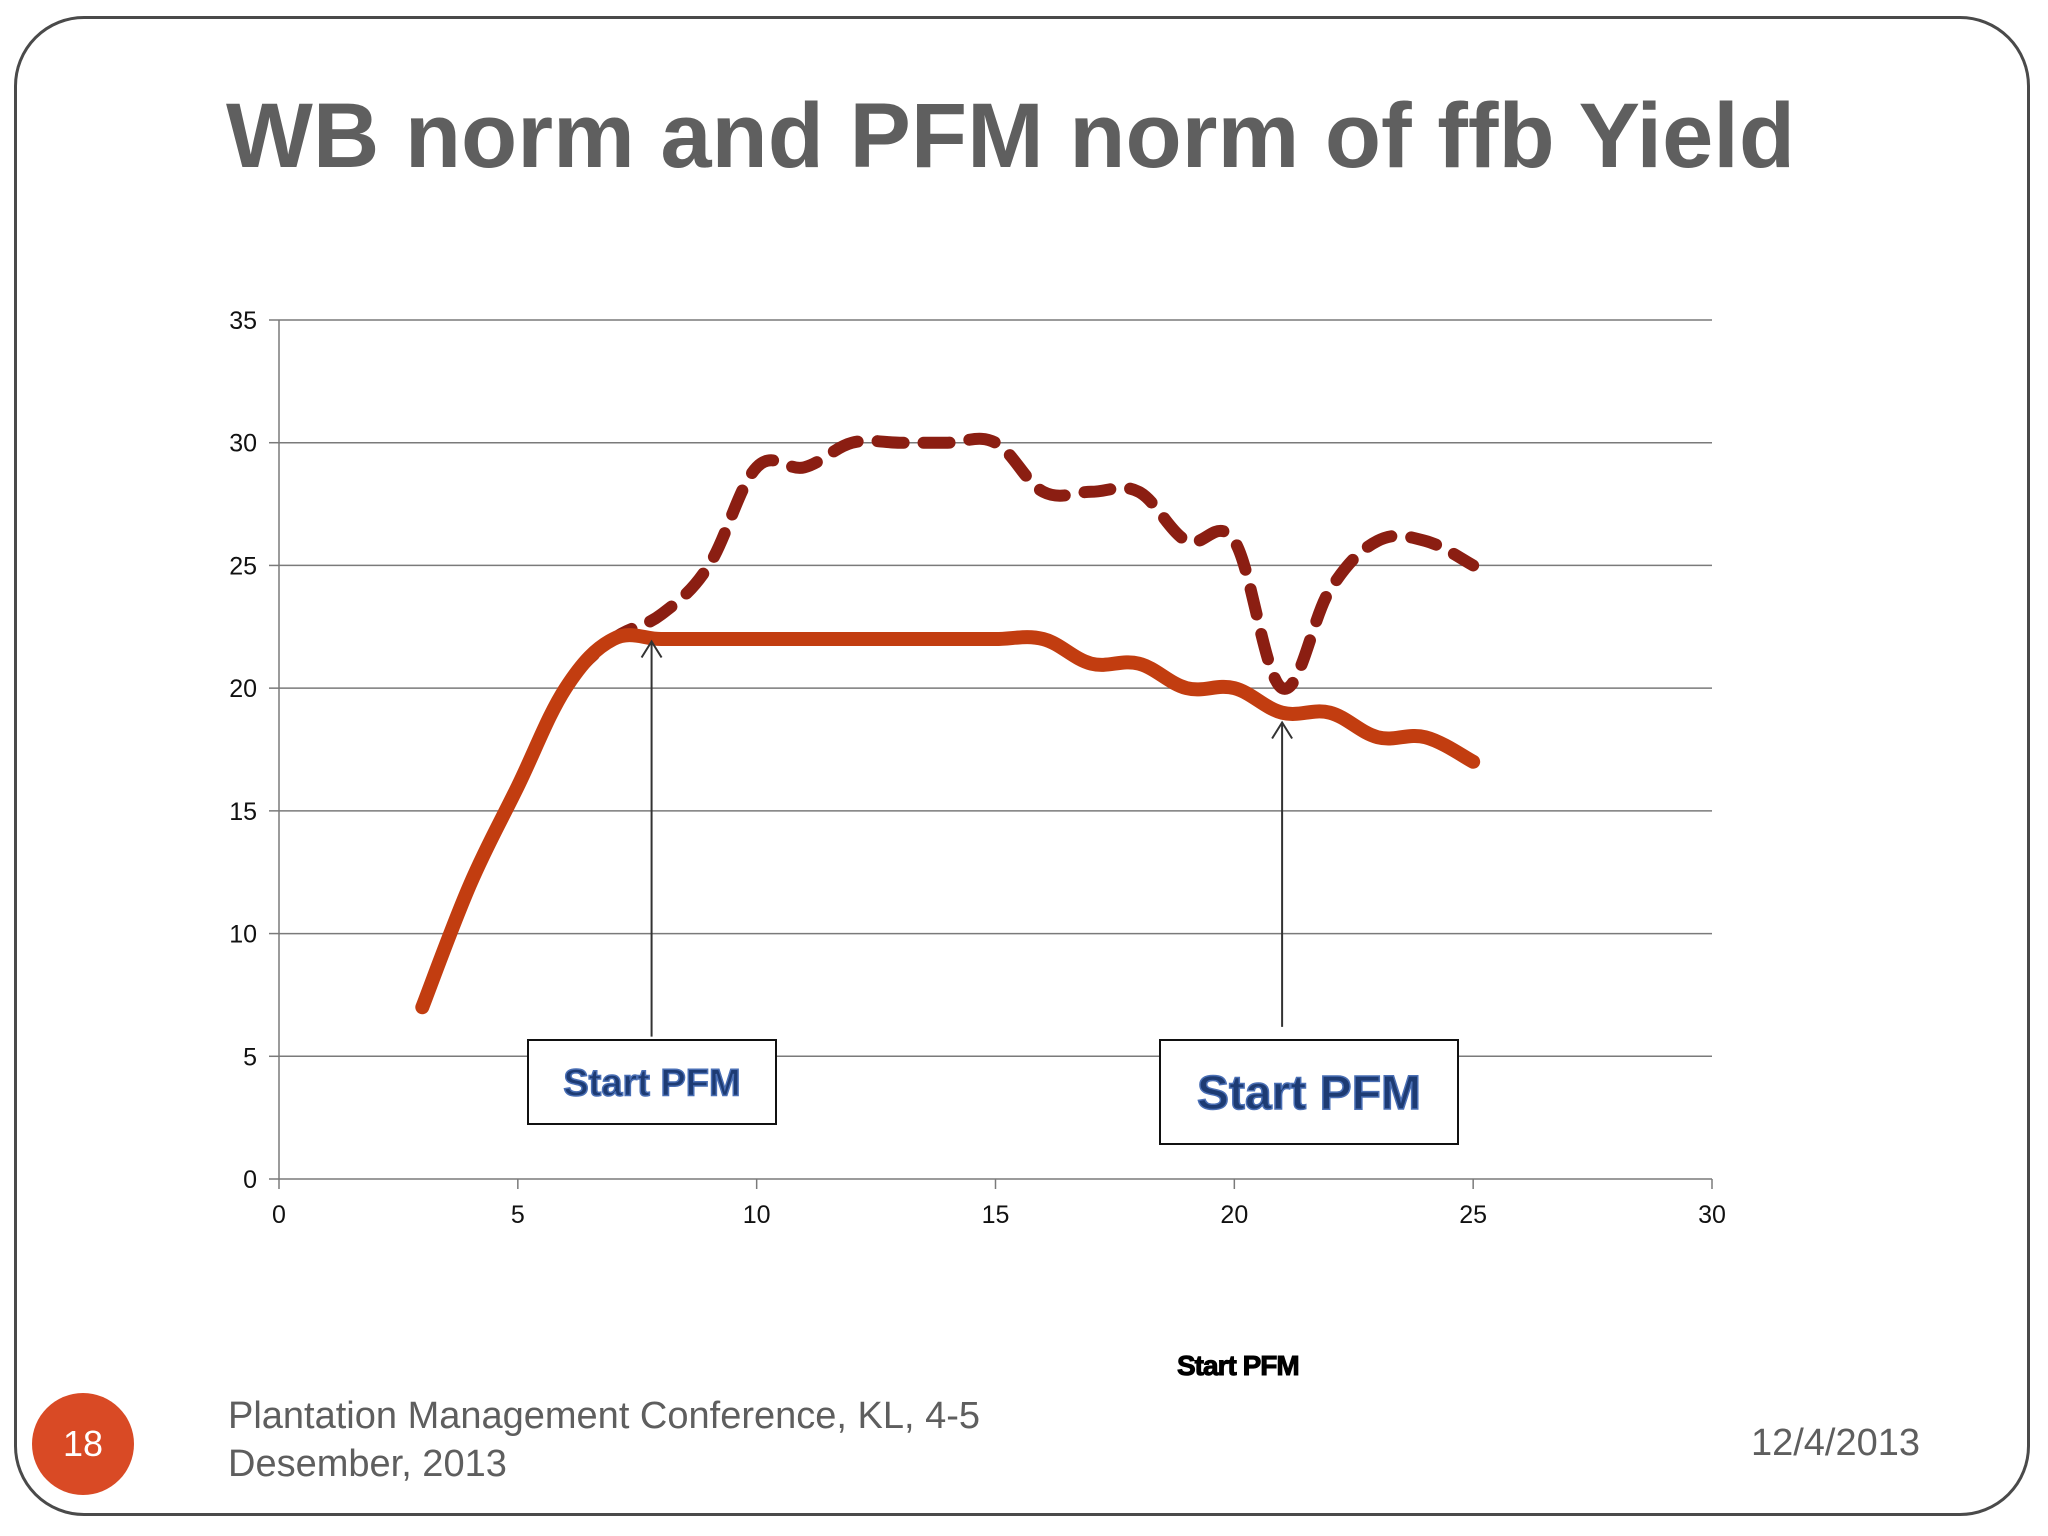 This screenshot has height=1536, width=2048. What do you see at coordinates (243, 812) in the screenshot?
I see `tick-label-y-15: 15` at bounding box center [243, 812].